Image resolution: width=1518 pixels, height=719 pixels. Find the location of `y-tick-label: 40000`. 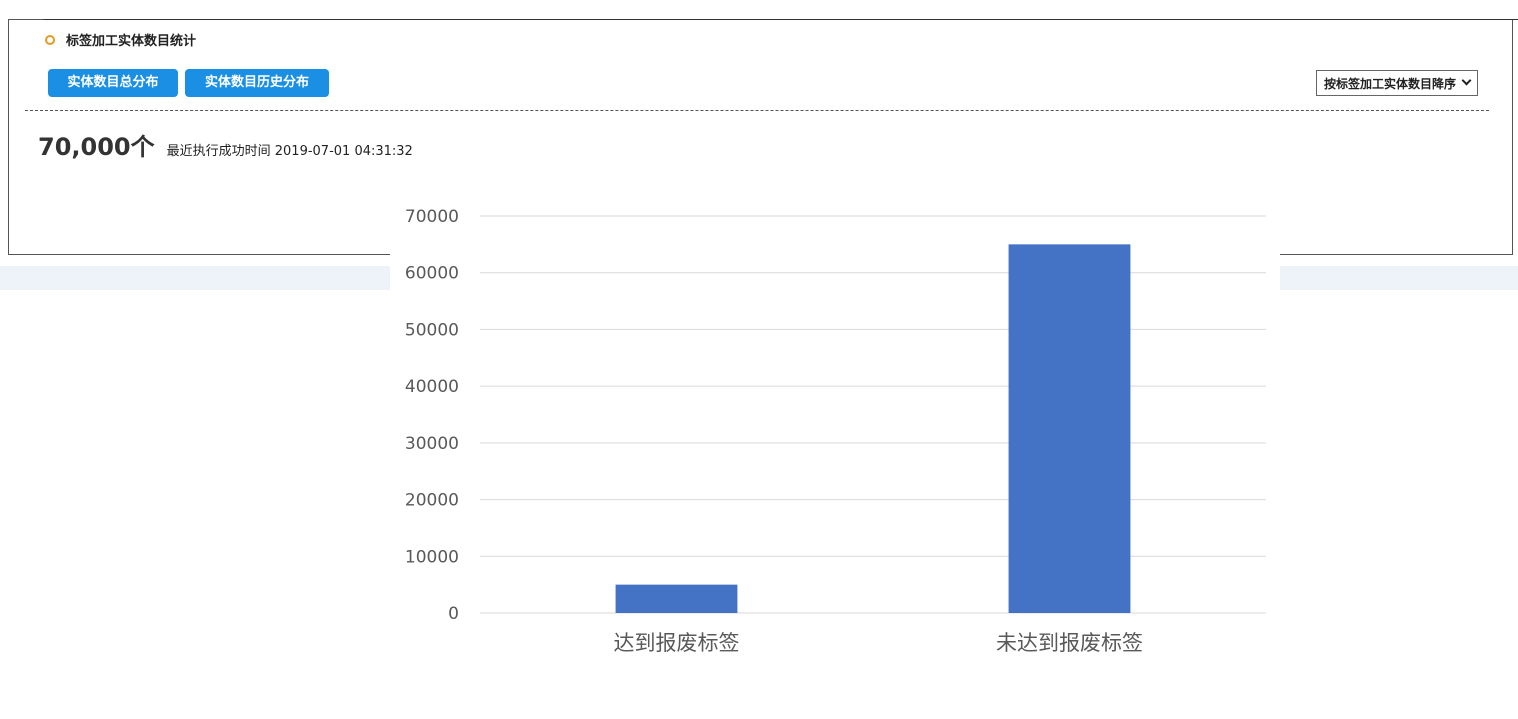

y-tick-label: 40000 is located at coordinates (432, 387).